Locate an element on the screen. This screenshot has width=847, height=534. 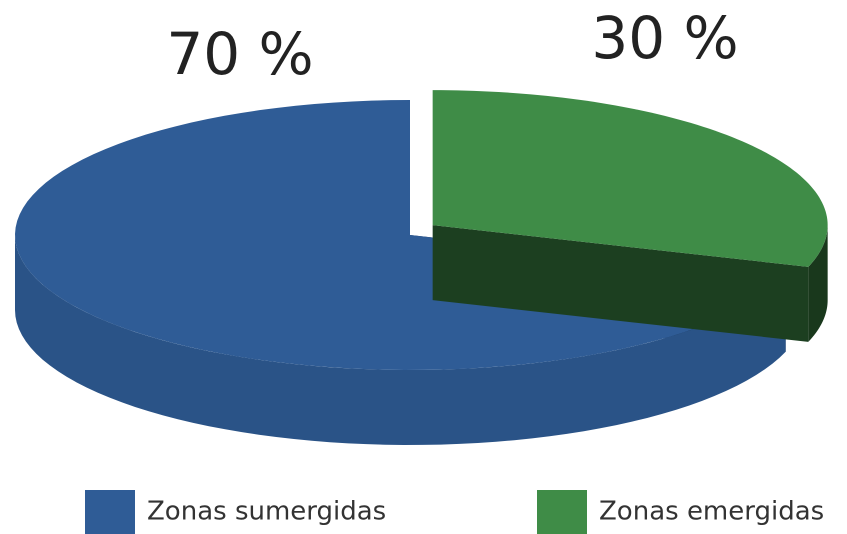
legend-label: Zonas emergidas is located at coordinates (711, 512).